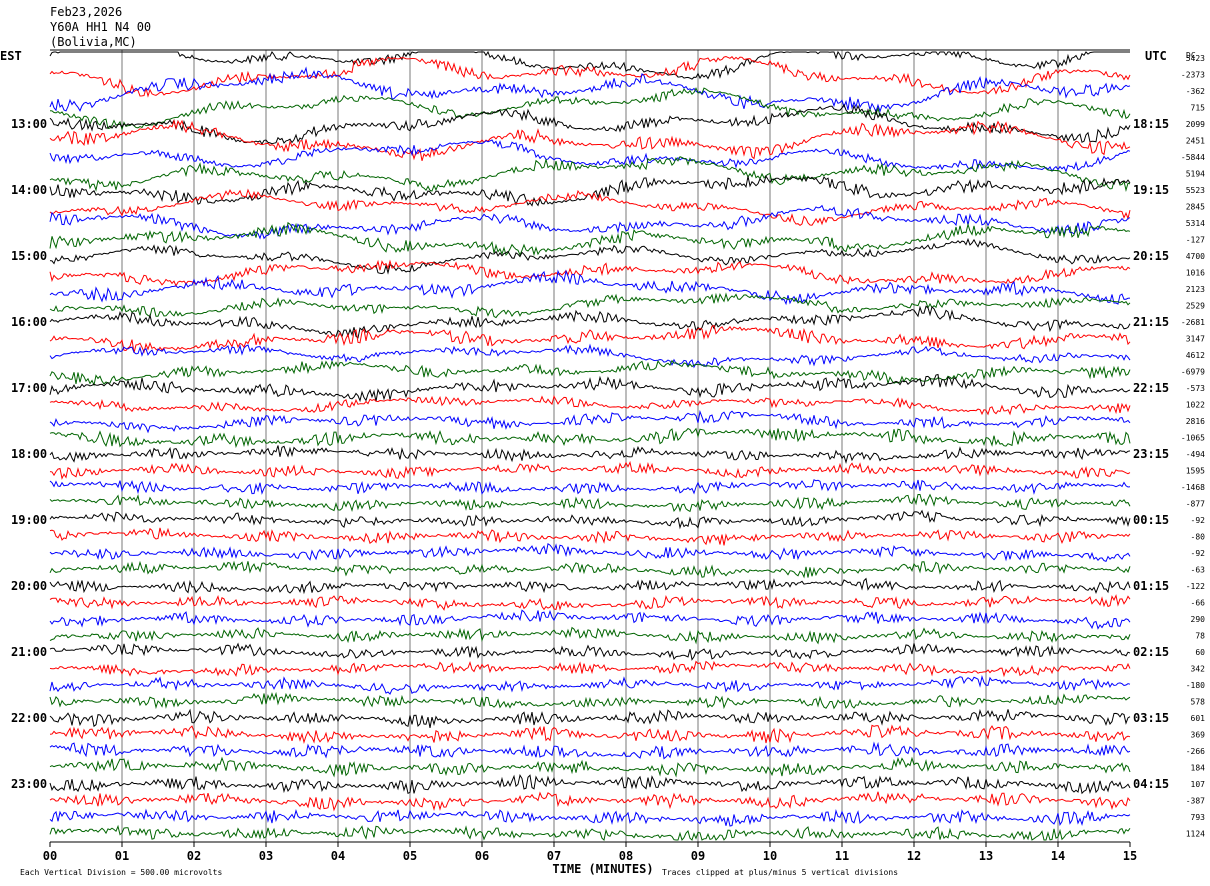 The image size is (1210, 886). What do you see at coordinates (1195, 388) in the screenshot?
I see `dc-offset-label: -573` at bounding box center [1195, 388].